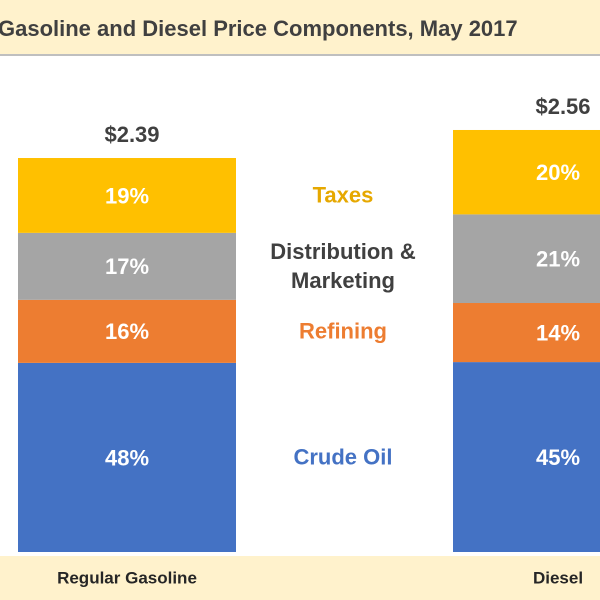 Image resolution: width=600 pixels, height=600 pixels. What do you see at coordinates (343, 266) in the screenshot?
I see `legend-label: Distribution & Marketing` at bounding box center [343, 266].